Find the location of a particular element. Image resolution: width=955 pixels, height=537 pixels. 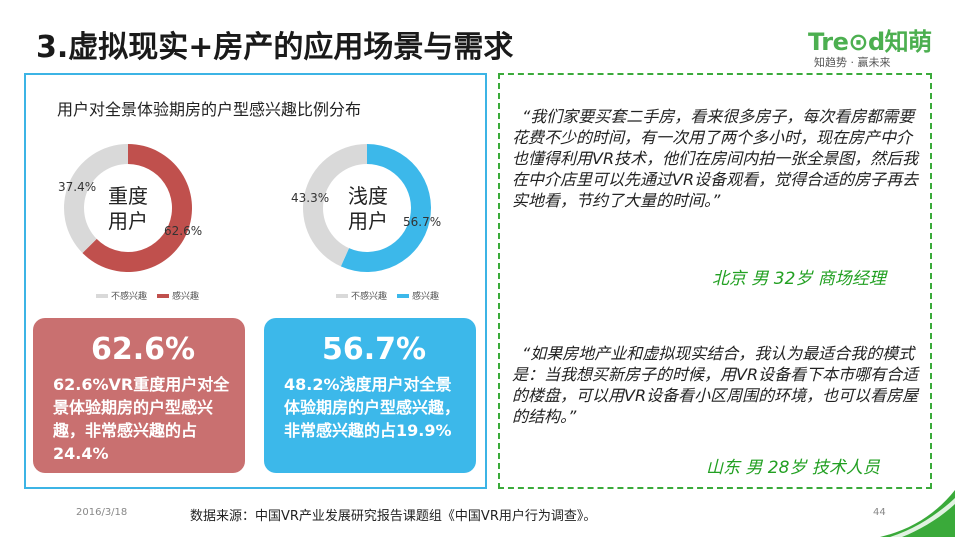

card-light-percent: 56.7% is located at coordinates (374, 349).